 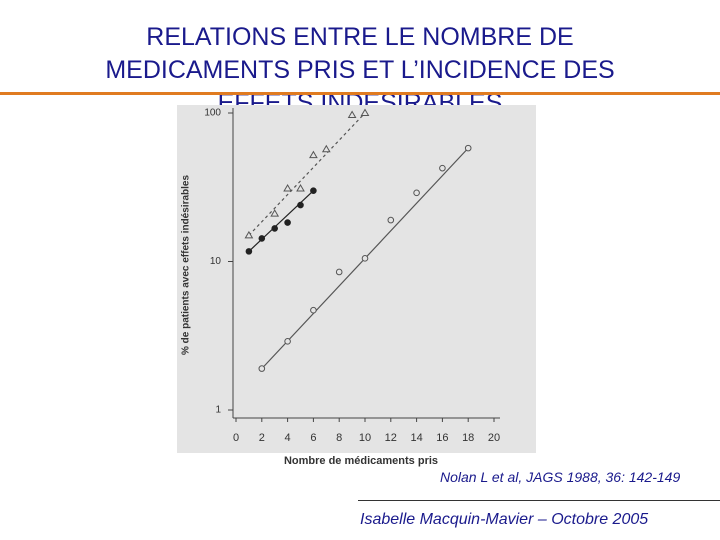 What do you see at coordinates (313, 438) in the screenshot?
I see `x-tick-label: 6` at bounding box center [313, 438].